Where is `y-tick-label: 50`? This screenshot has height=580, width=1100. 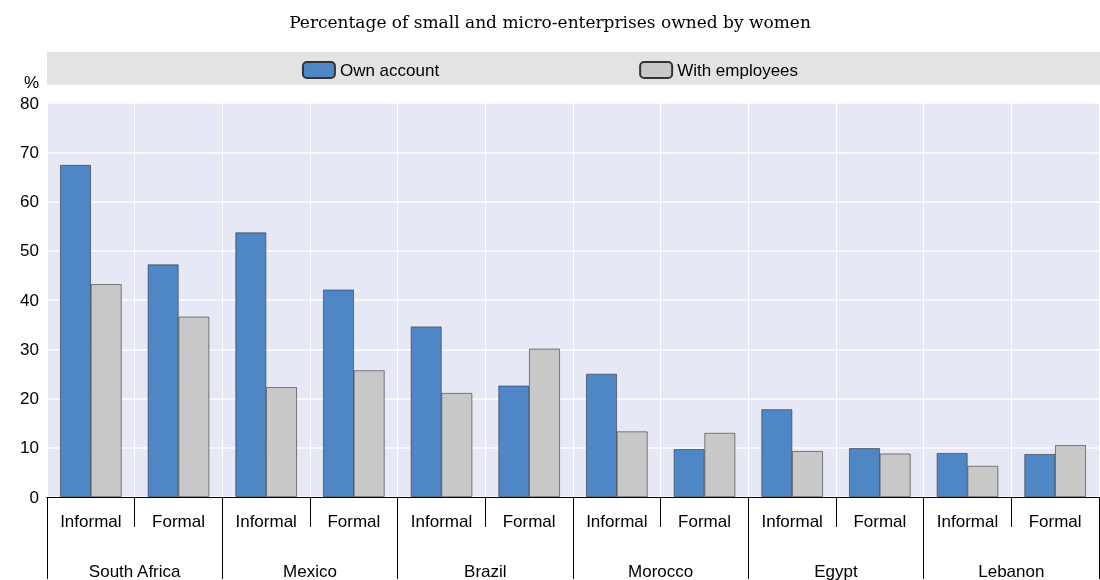
y-tick-label: 50 is located at coordinates (29, 251).